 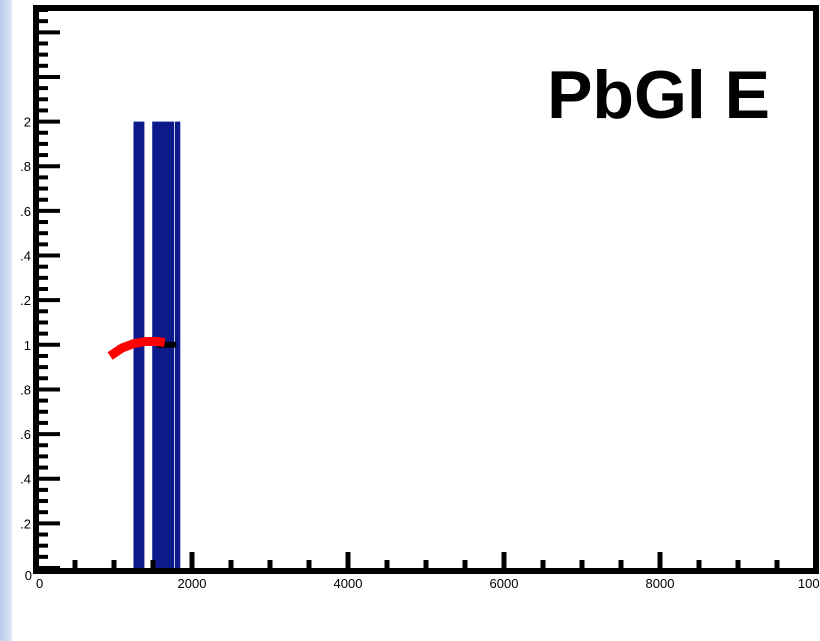 I want to click on y-axis-tick-labels: .2 .4 .6 .8 1 .2 .4 .6 .8 2 0, so click(x=26, y=349).